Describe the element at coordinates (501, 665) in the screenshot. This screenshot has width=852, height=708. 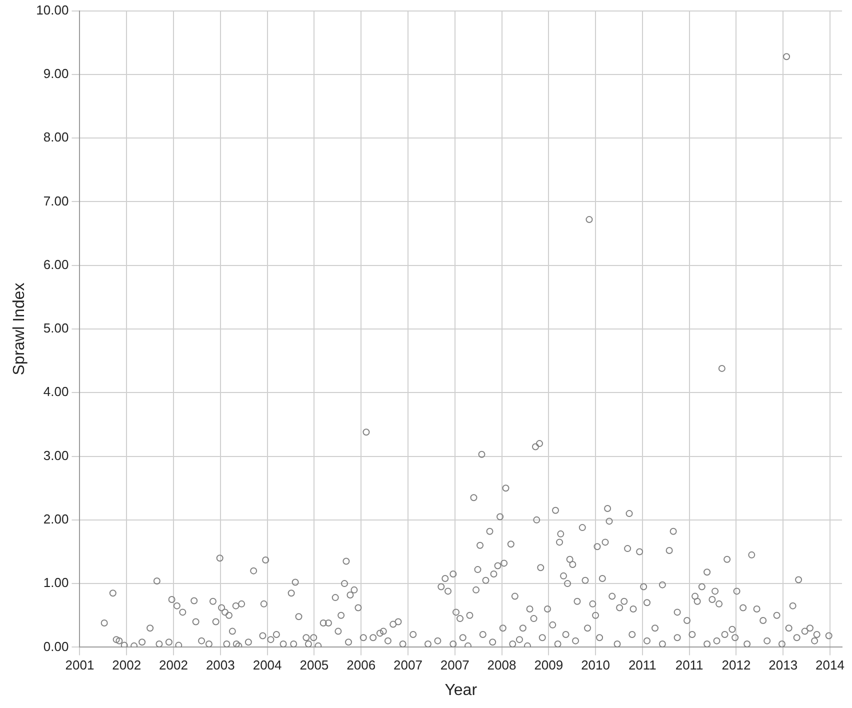
I see `x-tick-label: 2008` at that location.